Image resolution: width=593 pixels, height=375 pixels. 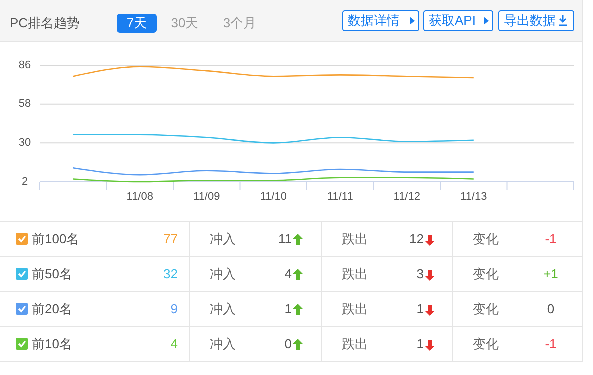 What do you see at coordinates (52, 274) in the screenshot?
I see `legend-label: 前50名` at bounding box center [52, 274].